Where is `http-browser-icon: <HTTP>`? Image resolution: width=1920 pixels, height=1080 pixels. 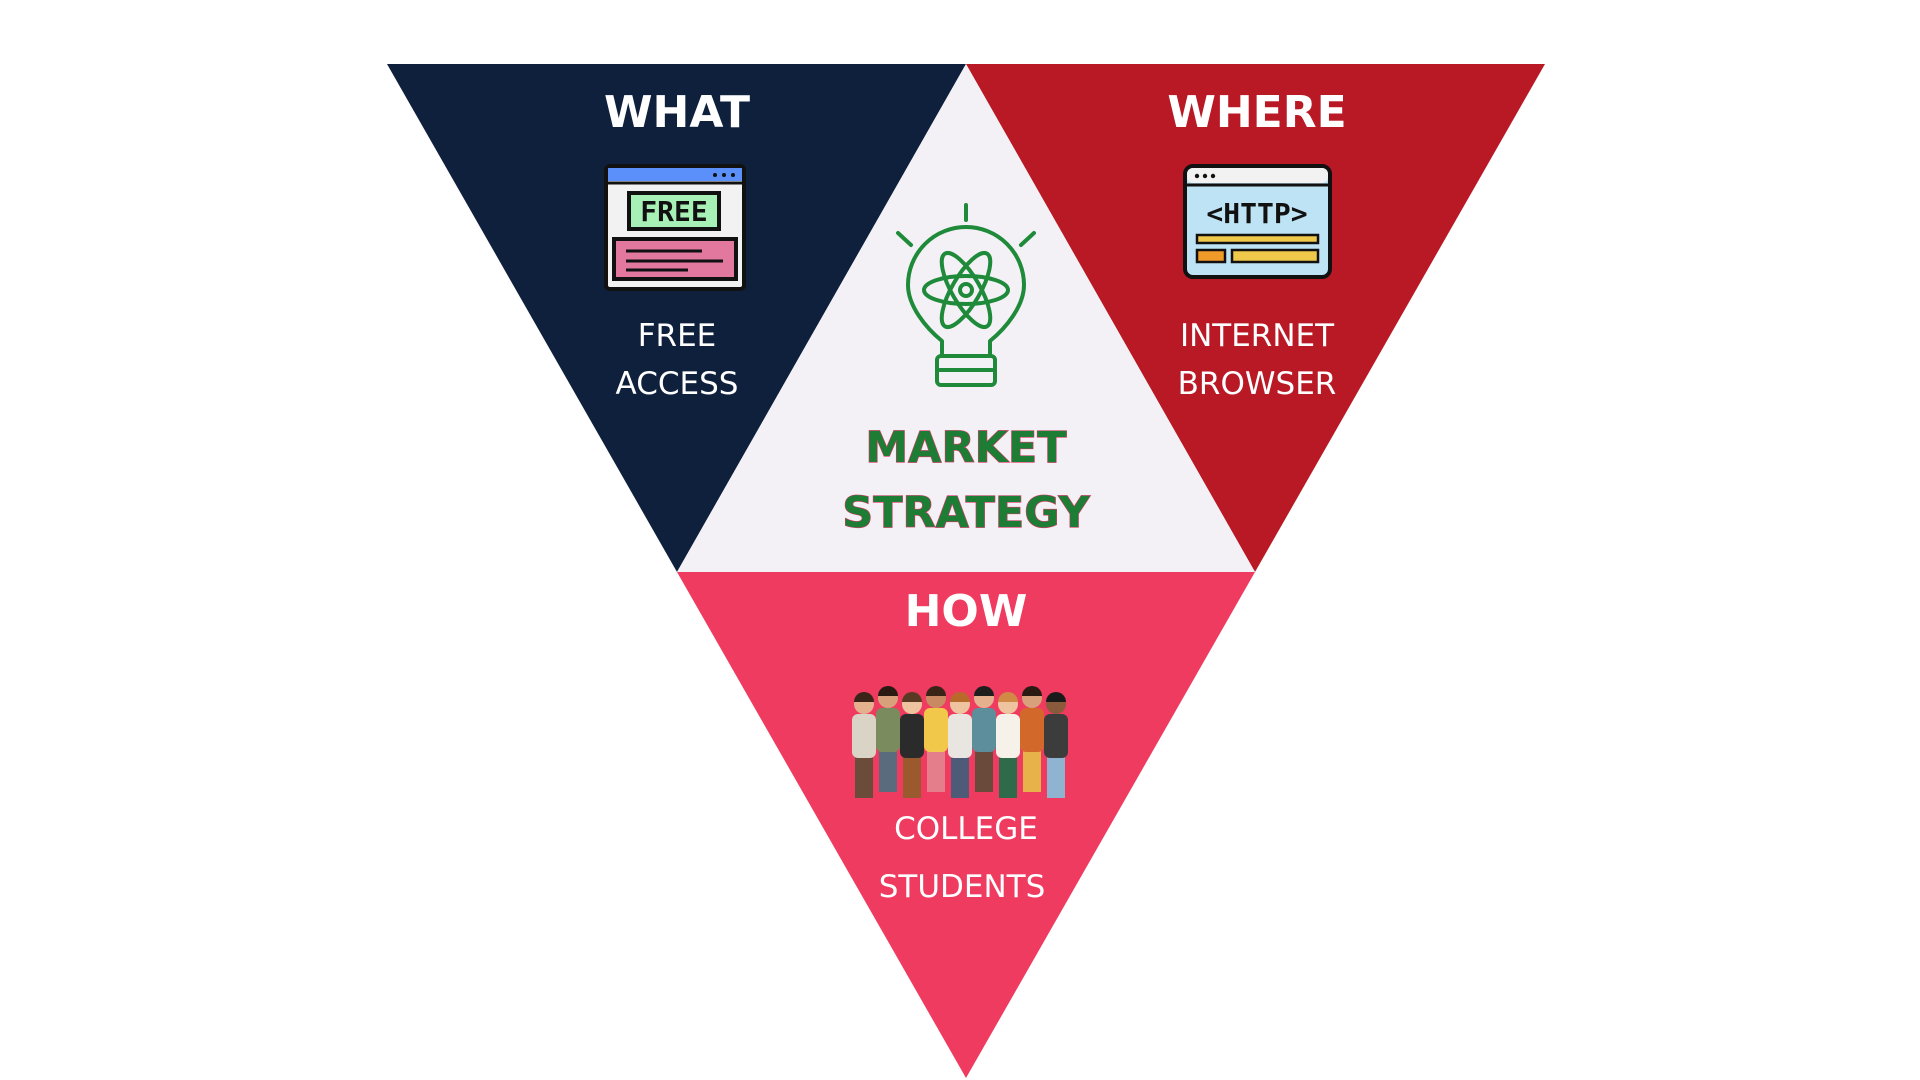 http-browser-icon: <HTTP> is located at coordinates (1257, 221).